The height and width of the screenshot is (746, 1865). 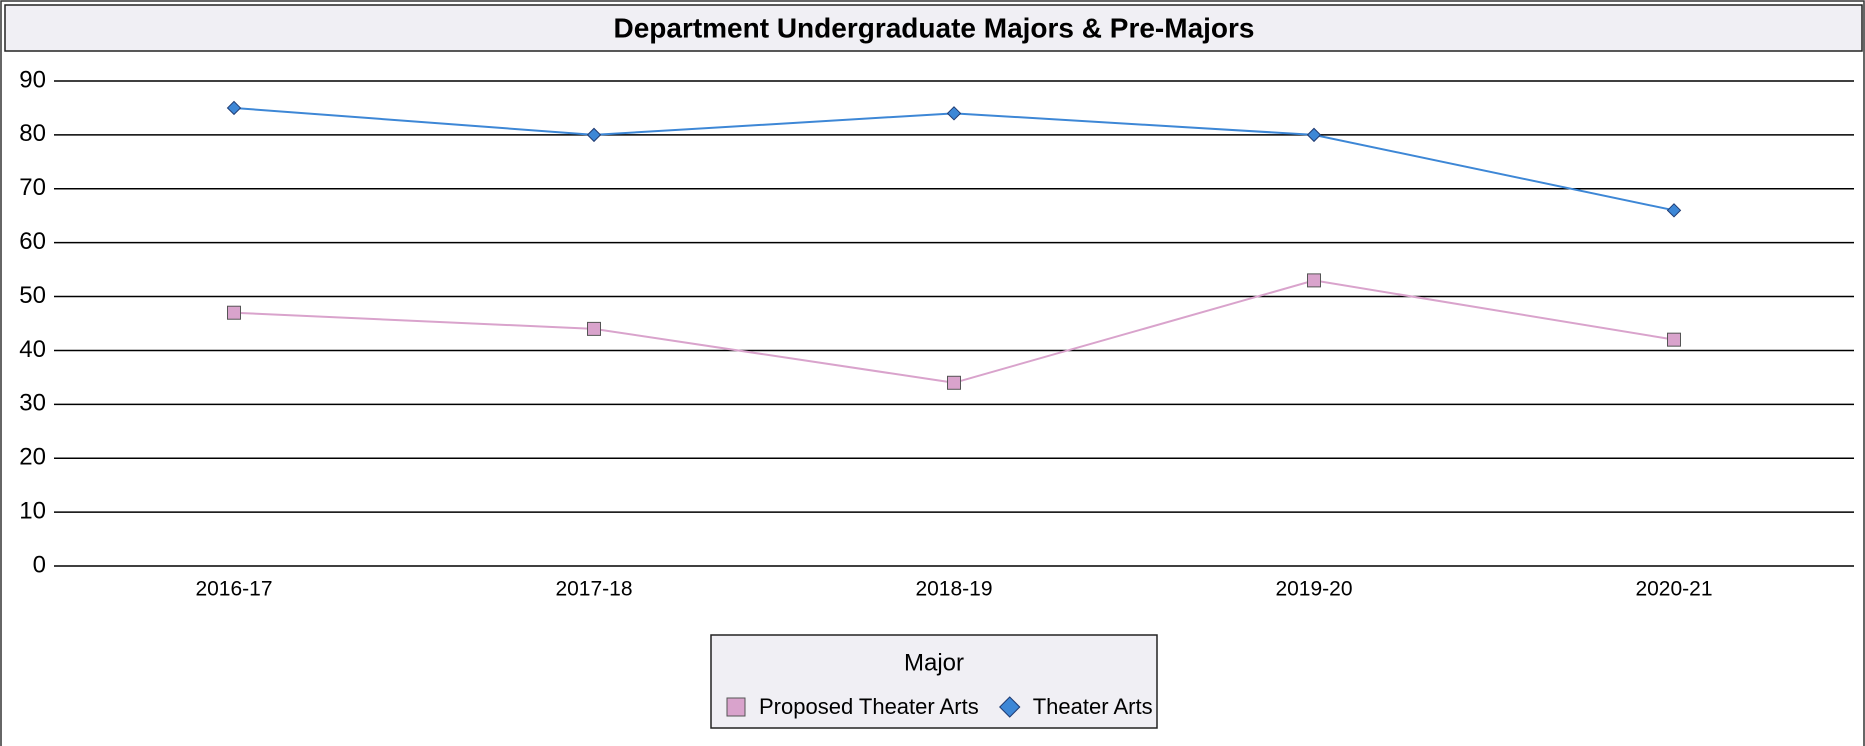 What do you see at coordinates (32, 241) in the screenshot?
I see `y-tick-label: 60` at bounding box center [32, 241].